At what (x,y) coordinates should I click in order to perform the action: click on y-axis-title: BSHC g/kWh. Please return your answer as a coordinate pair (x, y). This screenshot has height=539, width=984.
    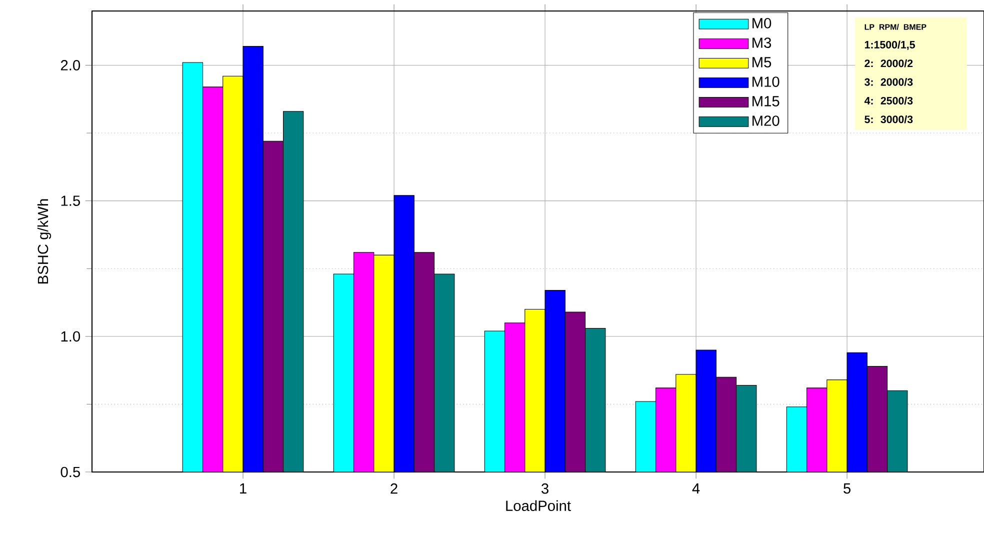
    Looking at the image, I should click on (44, 241).